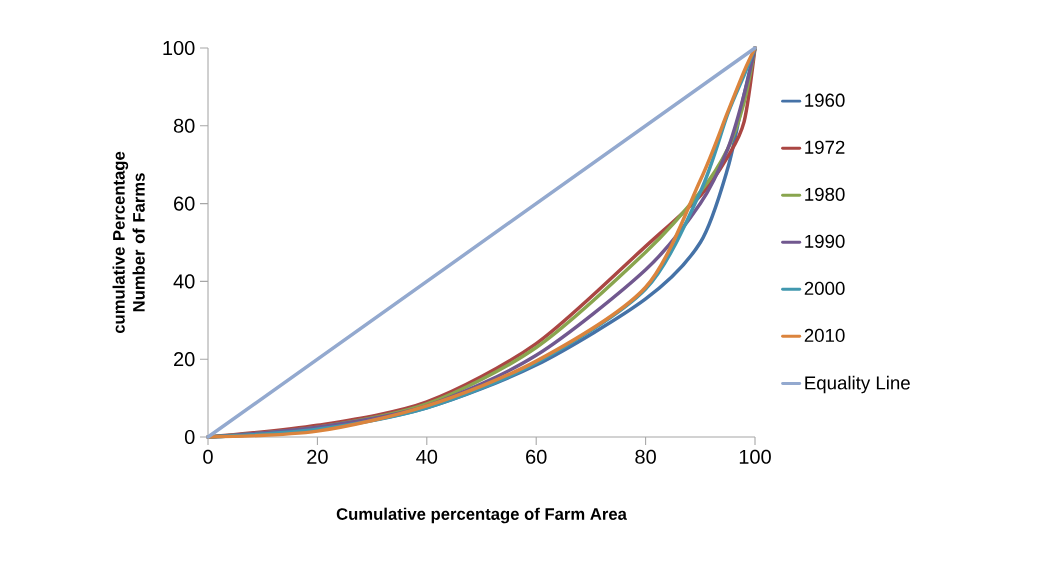 The image size is (1057, 571). Describe the element at coordinates (824, 335) in the screenshot. I see `legend-label: 2010` at that location.